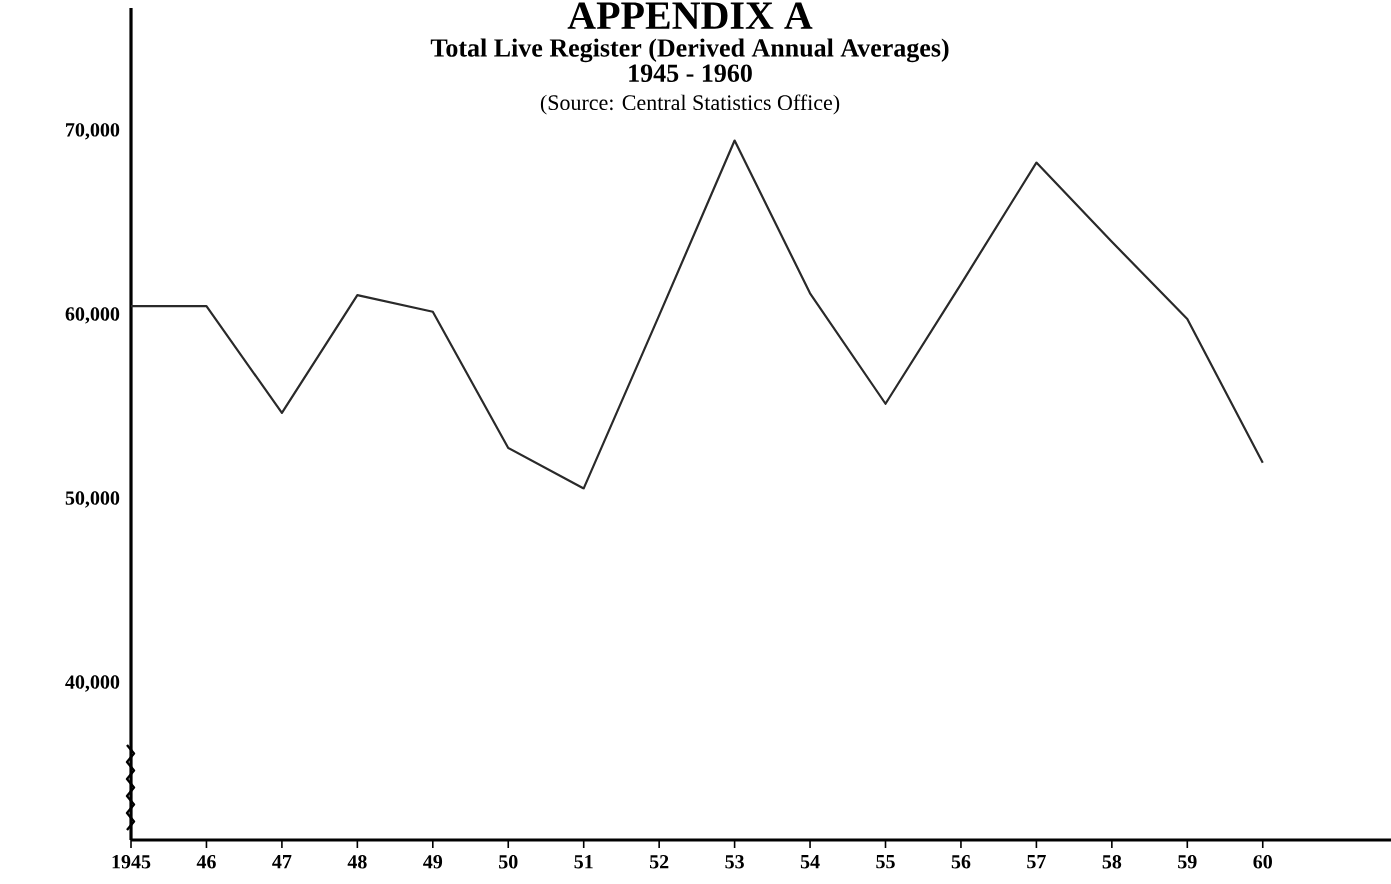  What do you see at coordinates (1262, 862) in the screenshot?
I see `x-tick-label: 60` at bounding box center [1262, 862].